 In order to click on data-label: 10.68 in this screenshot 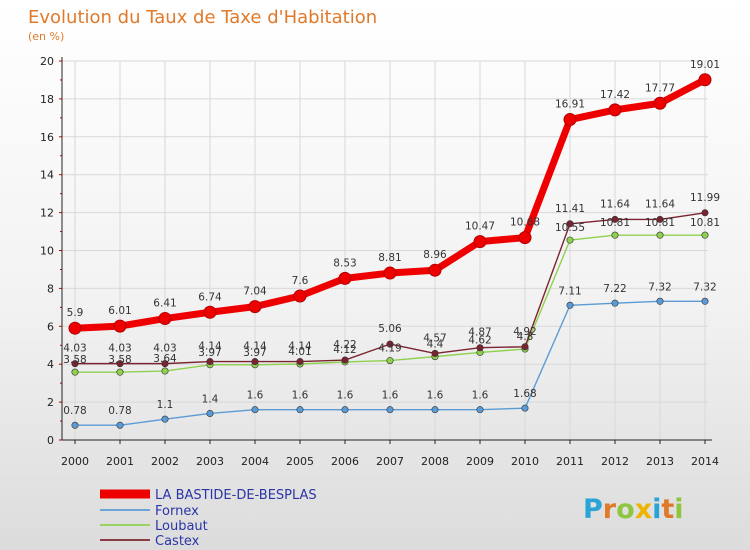, I will do `click(525, 223)`.